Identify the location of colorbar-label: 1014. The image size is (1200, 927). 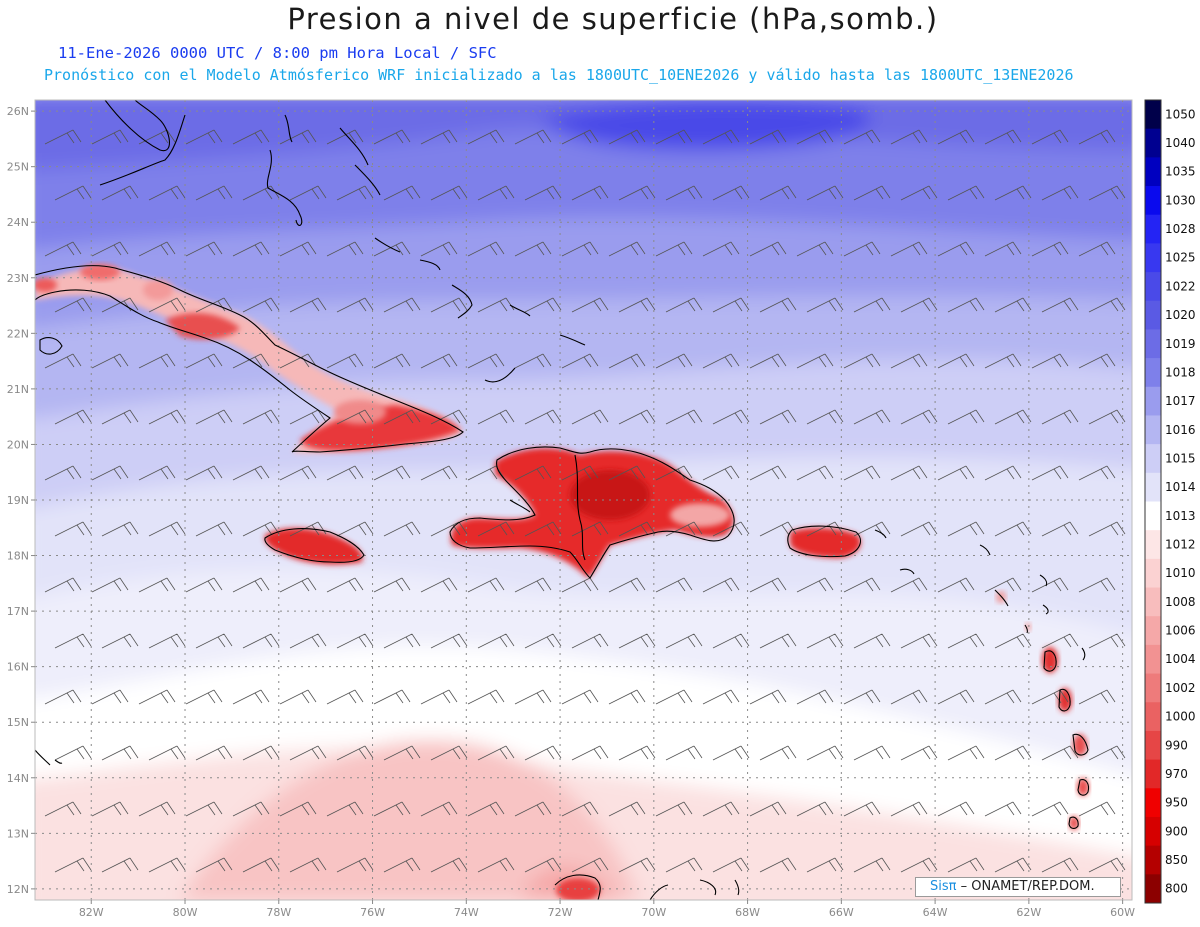
(1180, 487).